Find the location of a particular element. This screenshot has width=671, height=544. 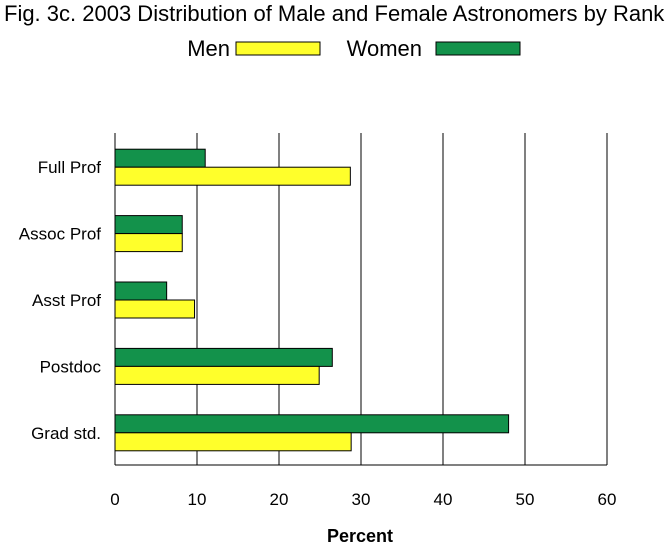

x-axis-title: Percent is located at coordinates (360, 535).